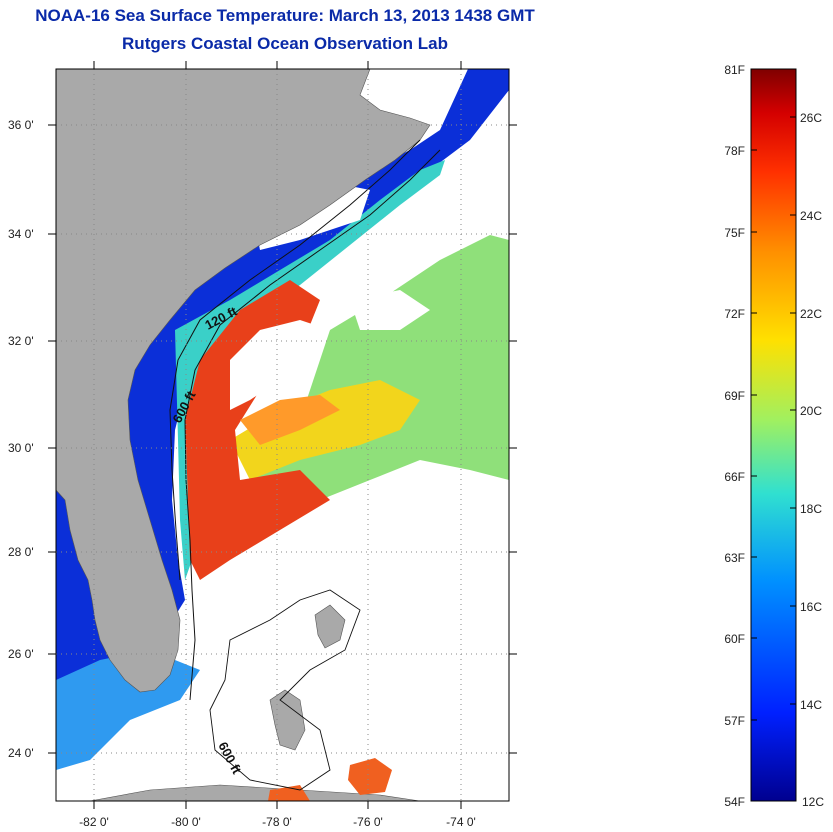 The image size is (833, 832). What do you see at coordinates (811, 607) in the screenshot?
I see `colorbar-c-label: 16C` at bounding box center [811, 607].